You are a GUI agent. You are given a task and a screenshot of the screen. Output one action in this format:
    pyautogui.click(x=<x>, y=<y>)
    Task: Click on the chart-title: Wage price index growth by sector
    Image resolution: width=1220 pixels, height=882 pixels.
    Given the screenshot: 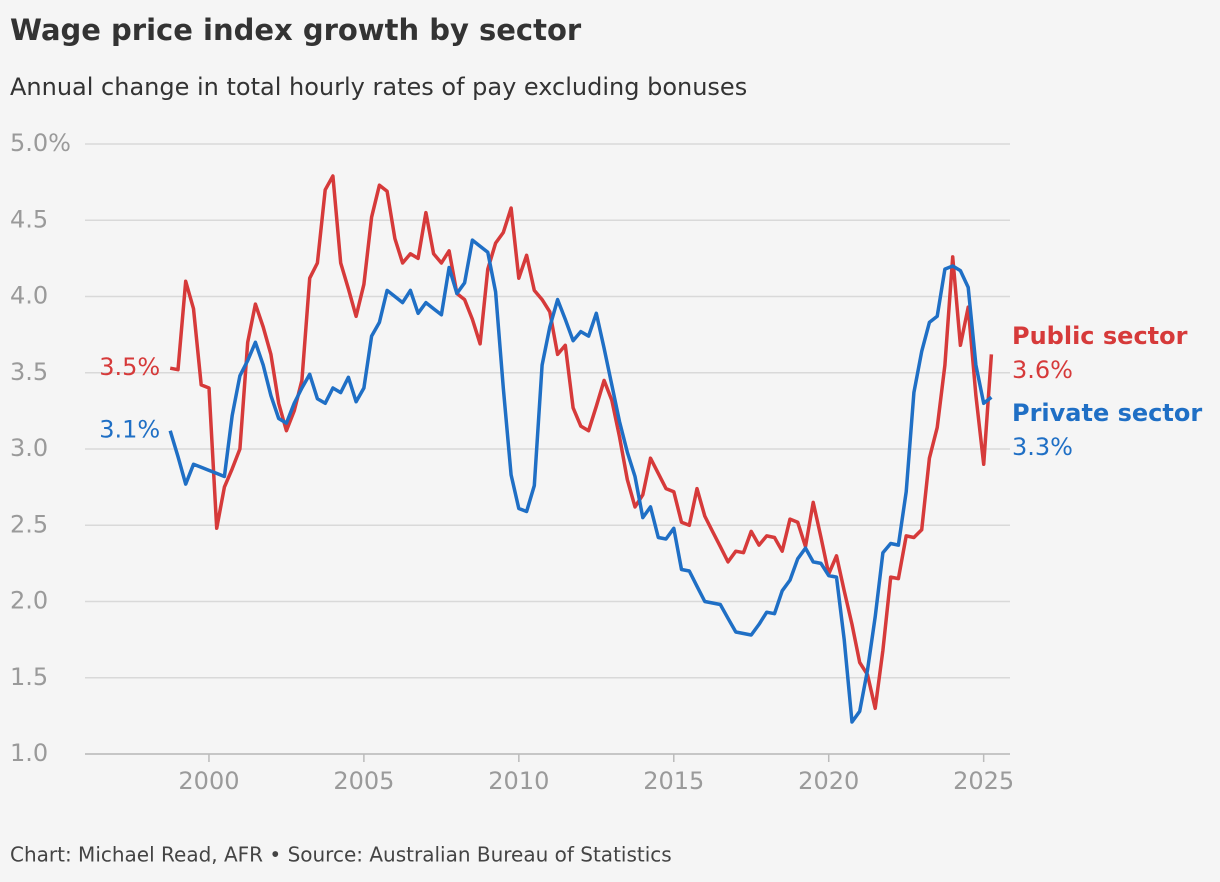 What is the action you would take?
    pyautogui.click(x=296, y=30)
    